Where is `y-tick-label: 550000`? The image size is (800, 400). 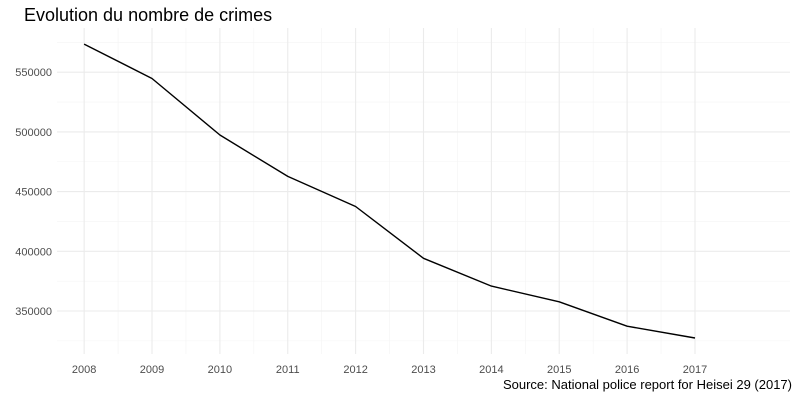 y-tick-label: 550000 is located at coordinates (33, 73).